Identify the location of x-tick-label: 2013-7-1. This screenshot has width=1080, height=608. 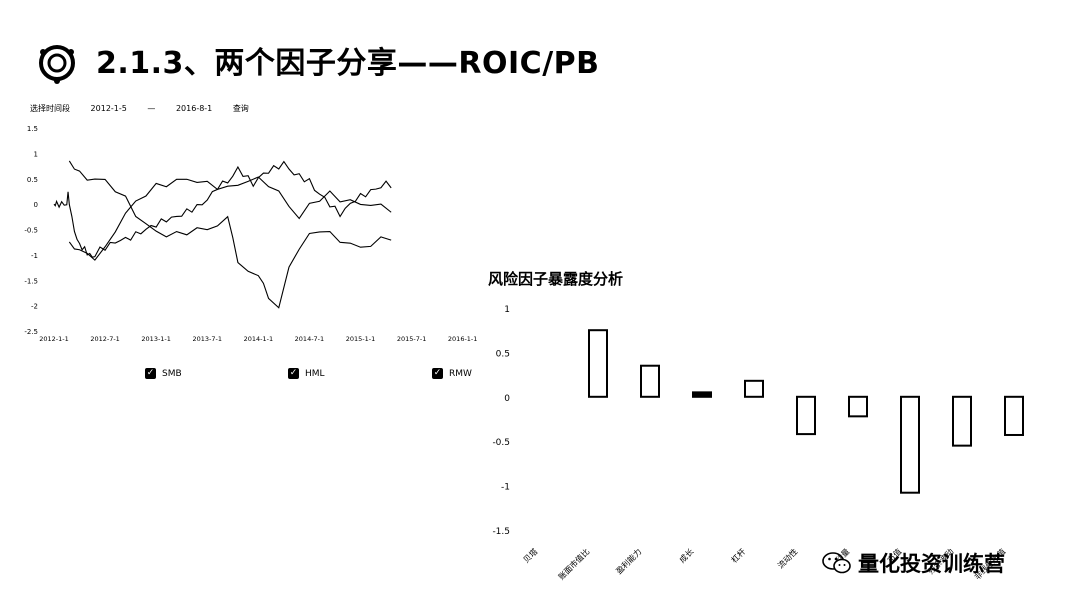
(207, 339).